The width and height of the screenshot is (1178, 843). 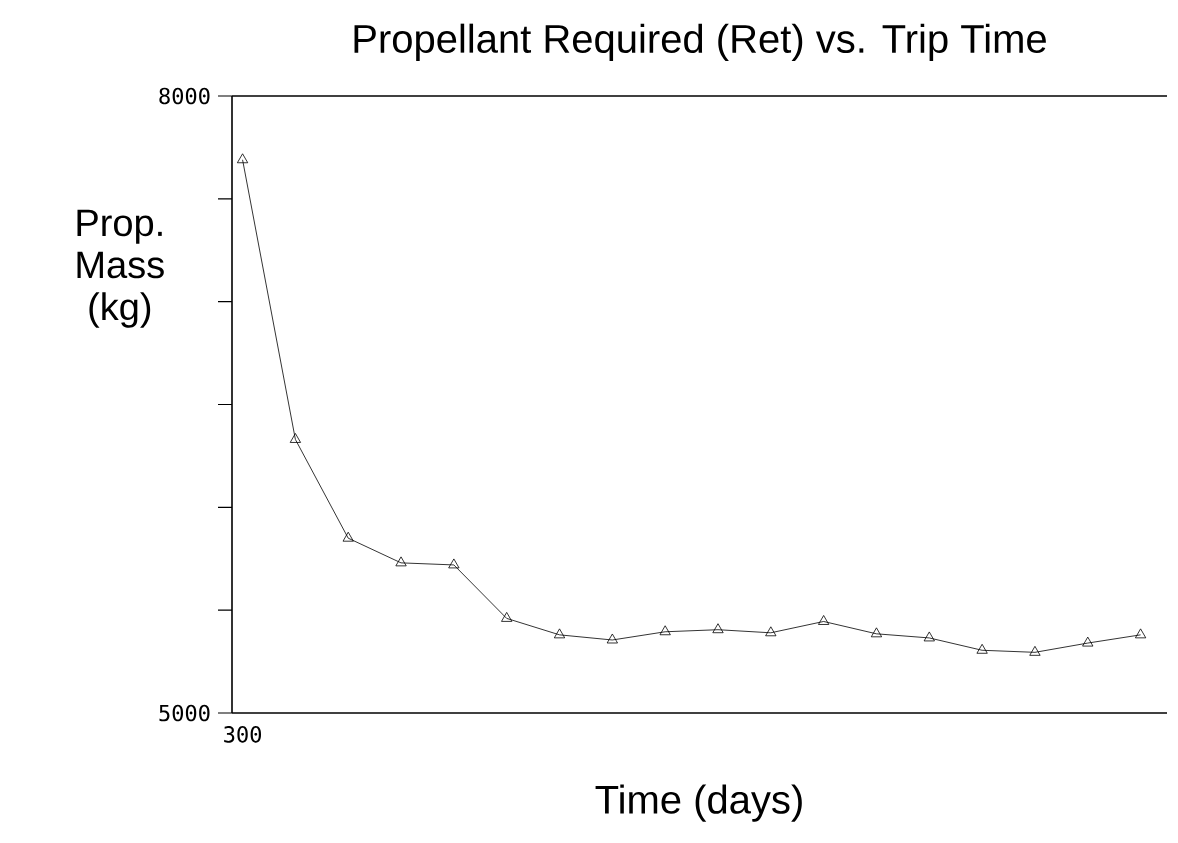 I want to click on x-tick-label: 300, so click(x=243, y=734).